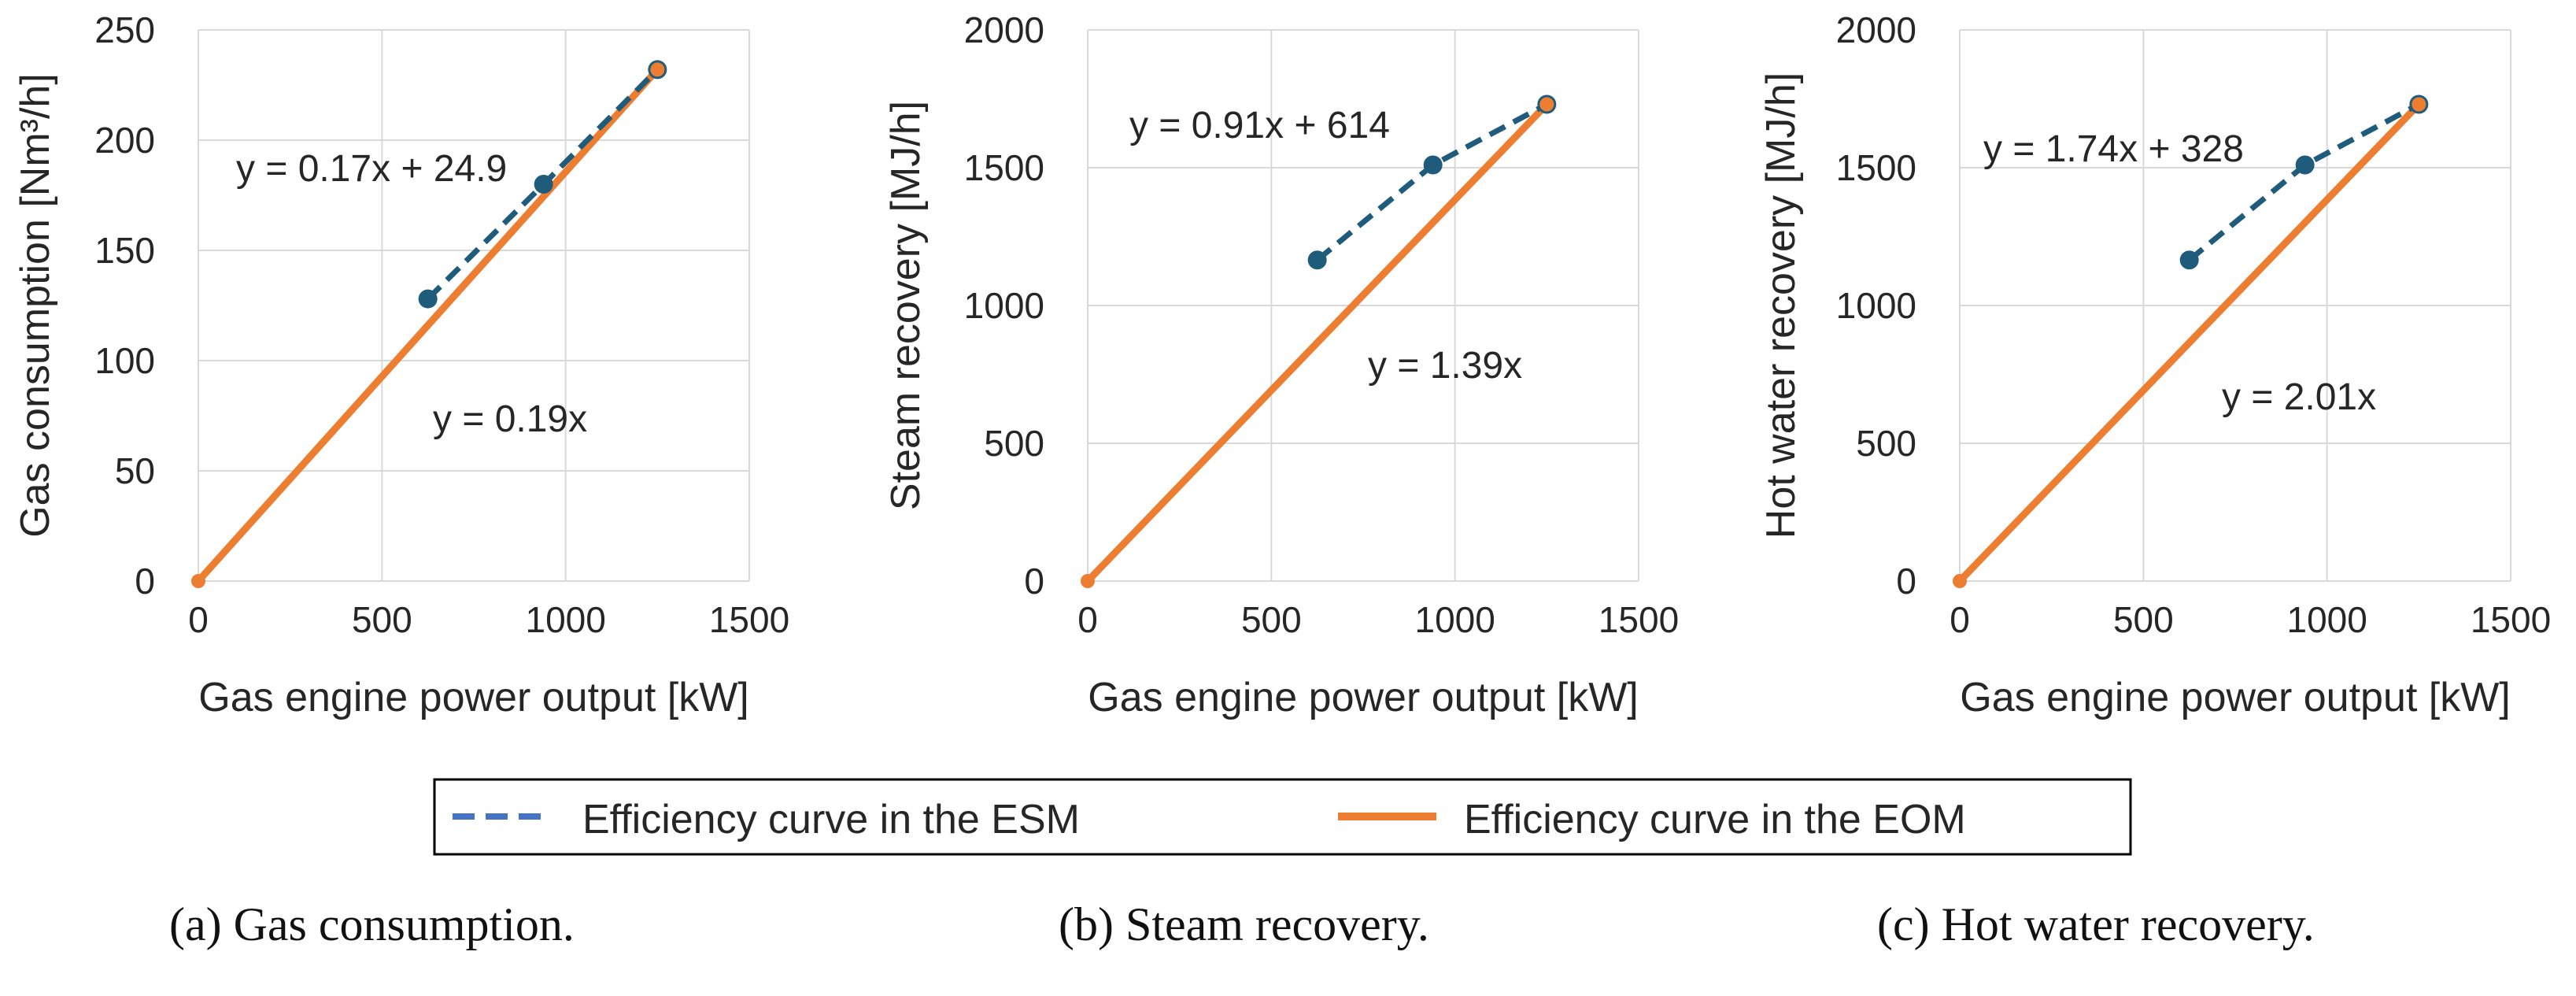 This screenshot has height=996, width=2576. What do you see at coordinates (135, 470) in the screenshot?
I see `y-tick-label: 50` at bounding box center [135, 470].